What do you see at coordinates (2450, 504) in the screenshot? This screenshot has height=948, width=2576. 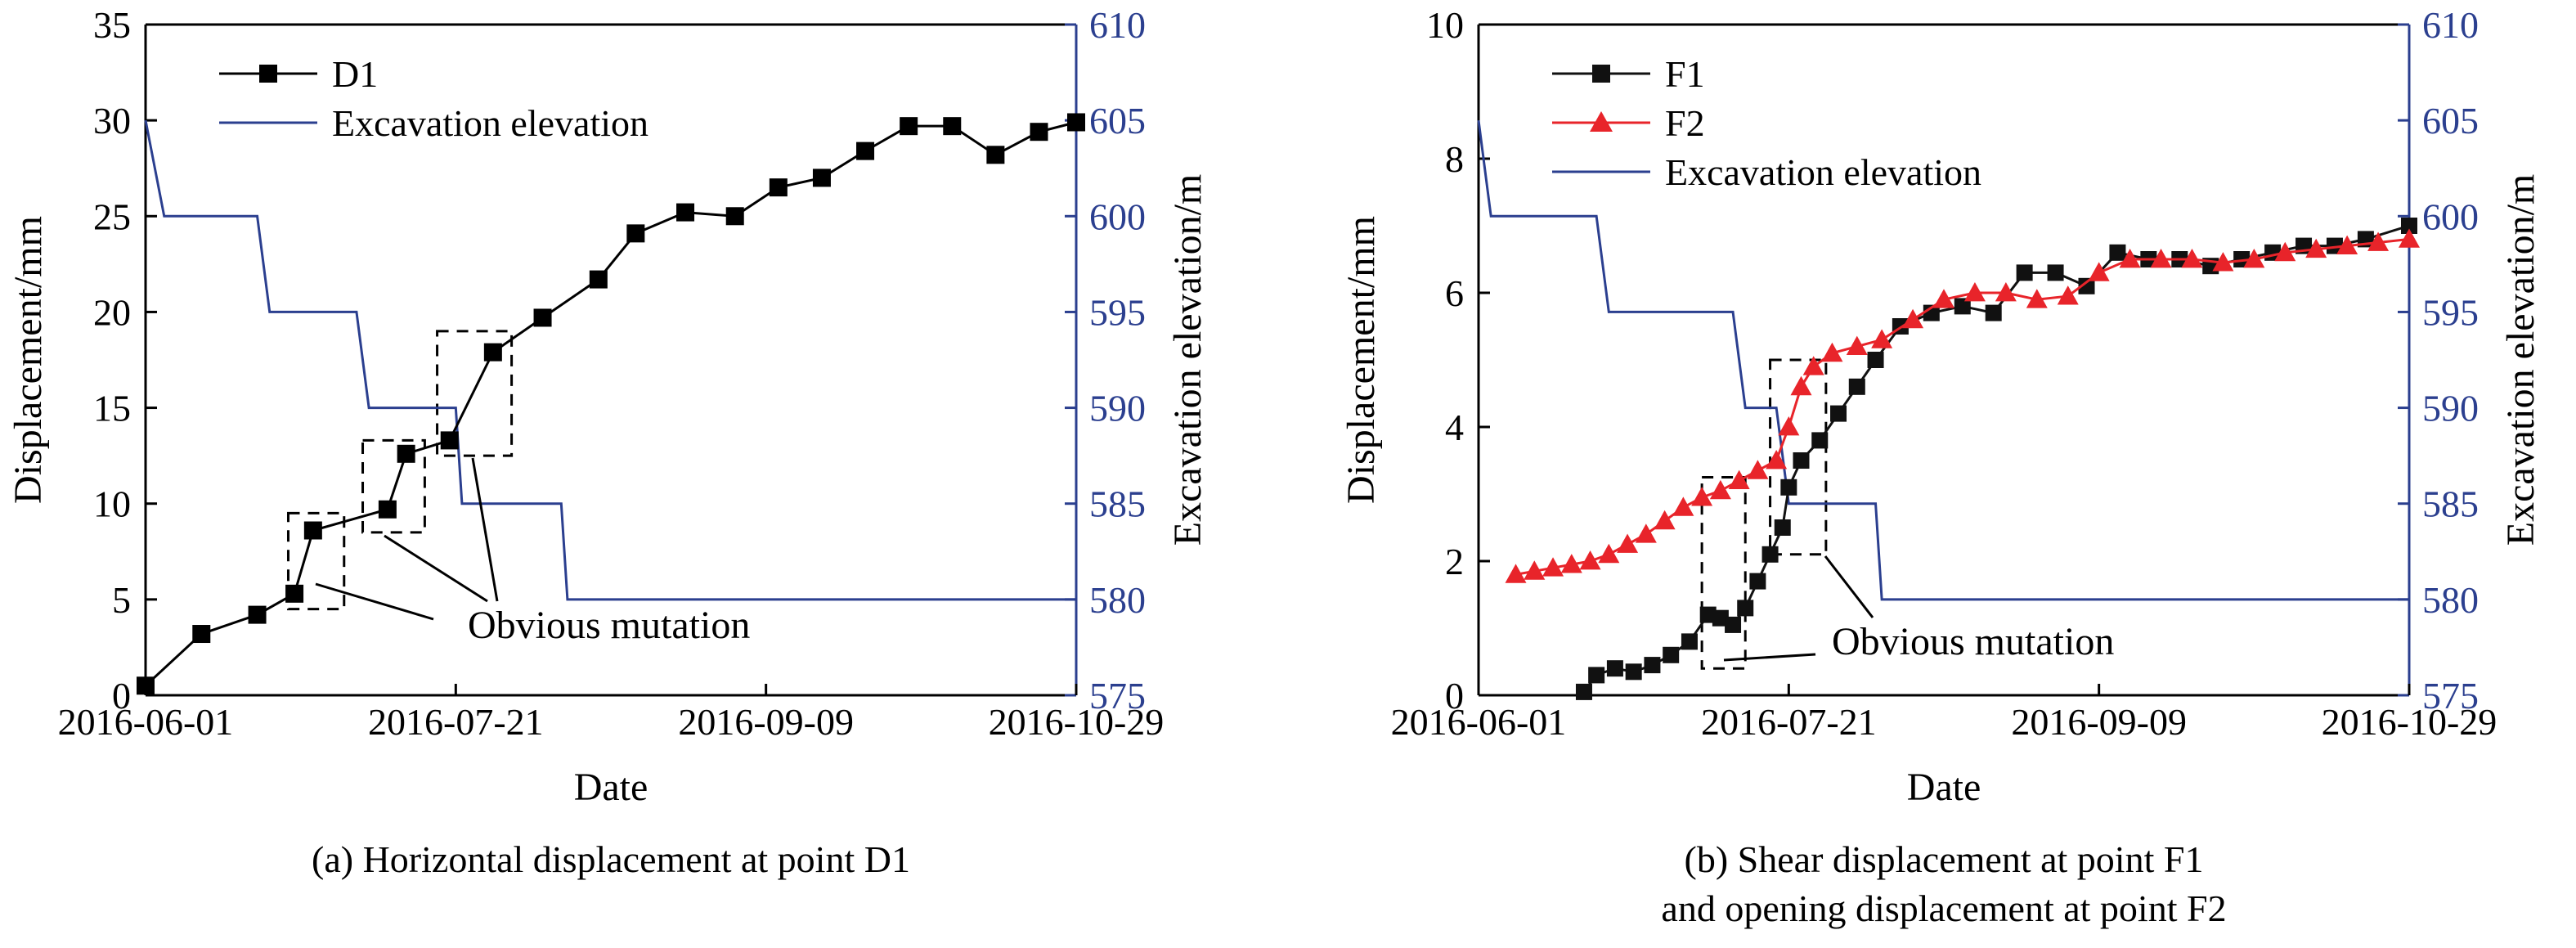 I see `y2-tick-label: 585` at bounding box center [2450, 504].